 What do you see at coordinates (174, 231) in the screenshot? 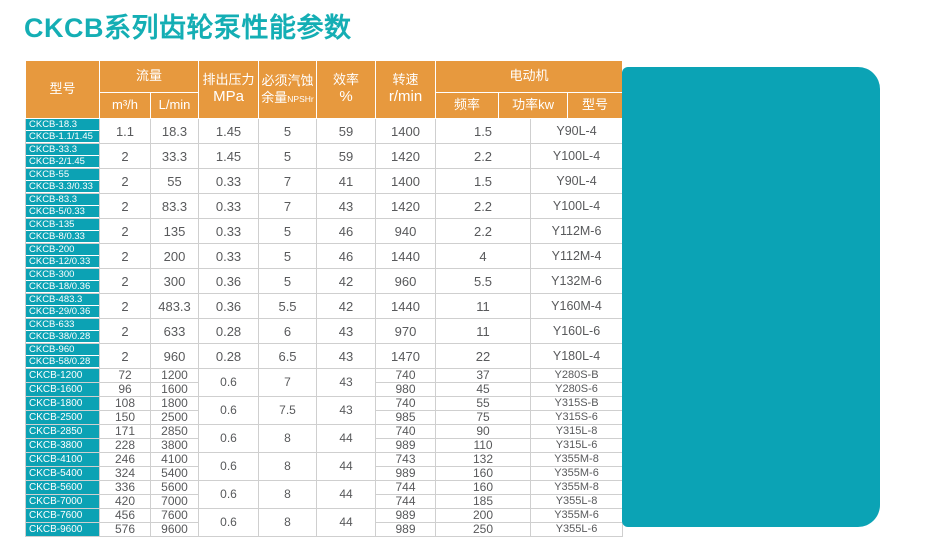
I see `flow-lmin-cell: 135` at bounding box center [174, 231].